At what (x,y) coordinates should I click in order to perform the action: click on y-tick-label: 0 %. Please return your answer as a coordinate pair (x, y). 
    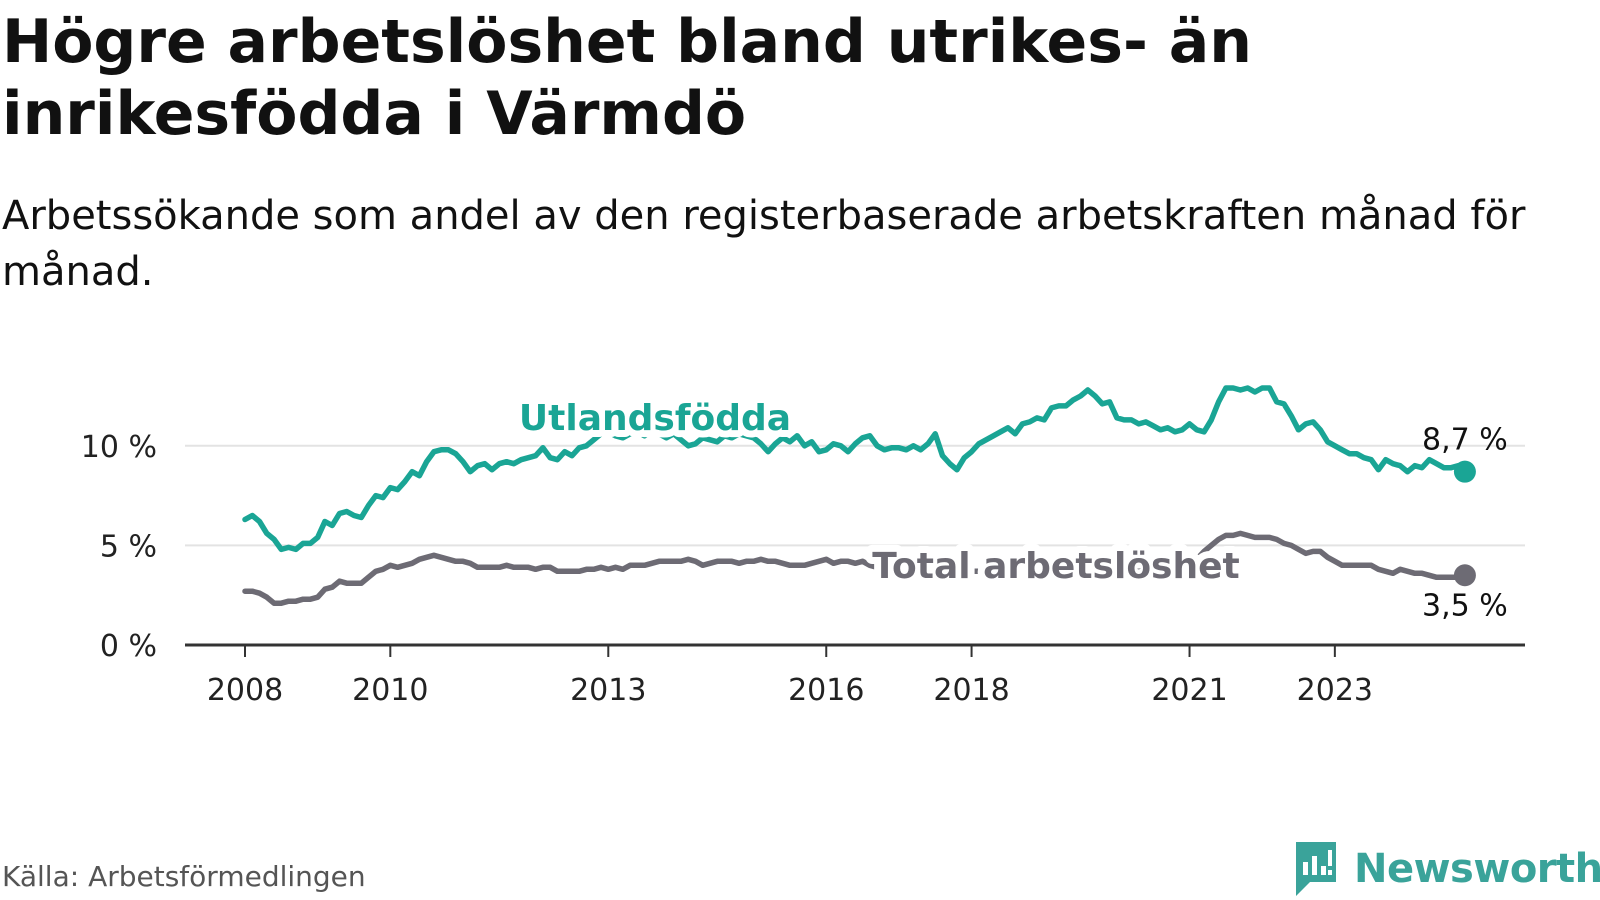
    Looking at the image, I should click on (128, 646).